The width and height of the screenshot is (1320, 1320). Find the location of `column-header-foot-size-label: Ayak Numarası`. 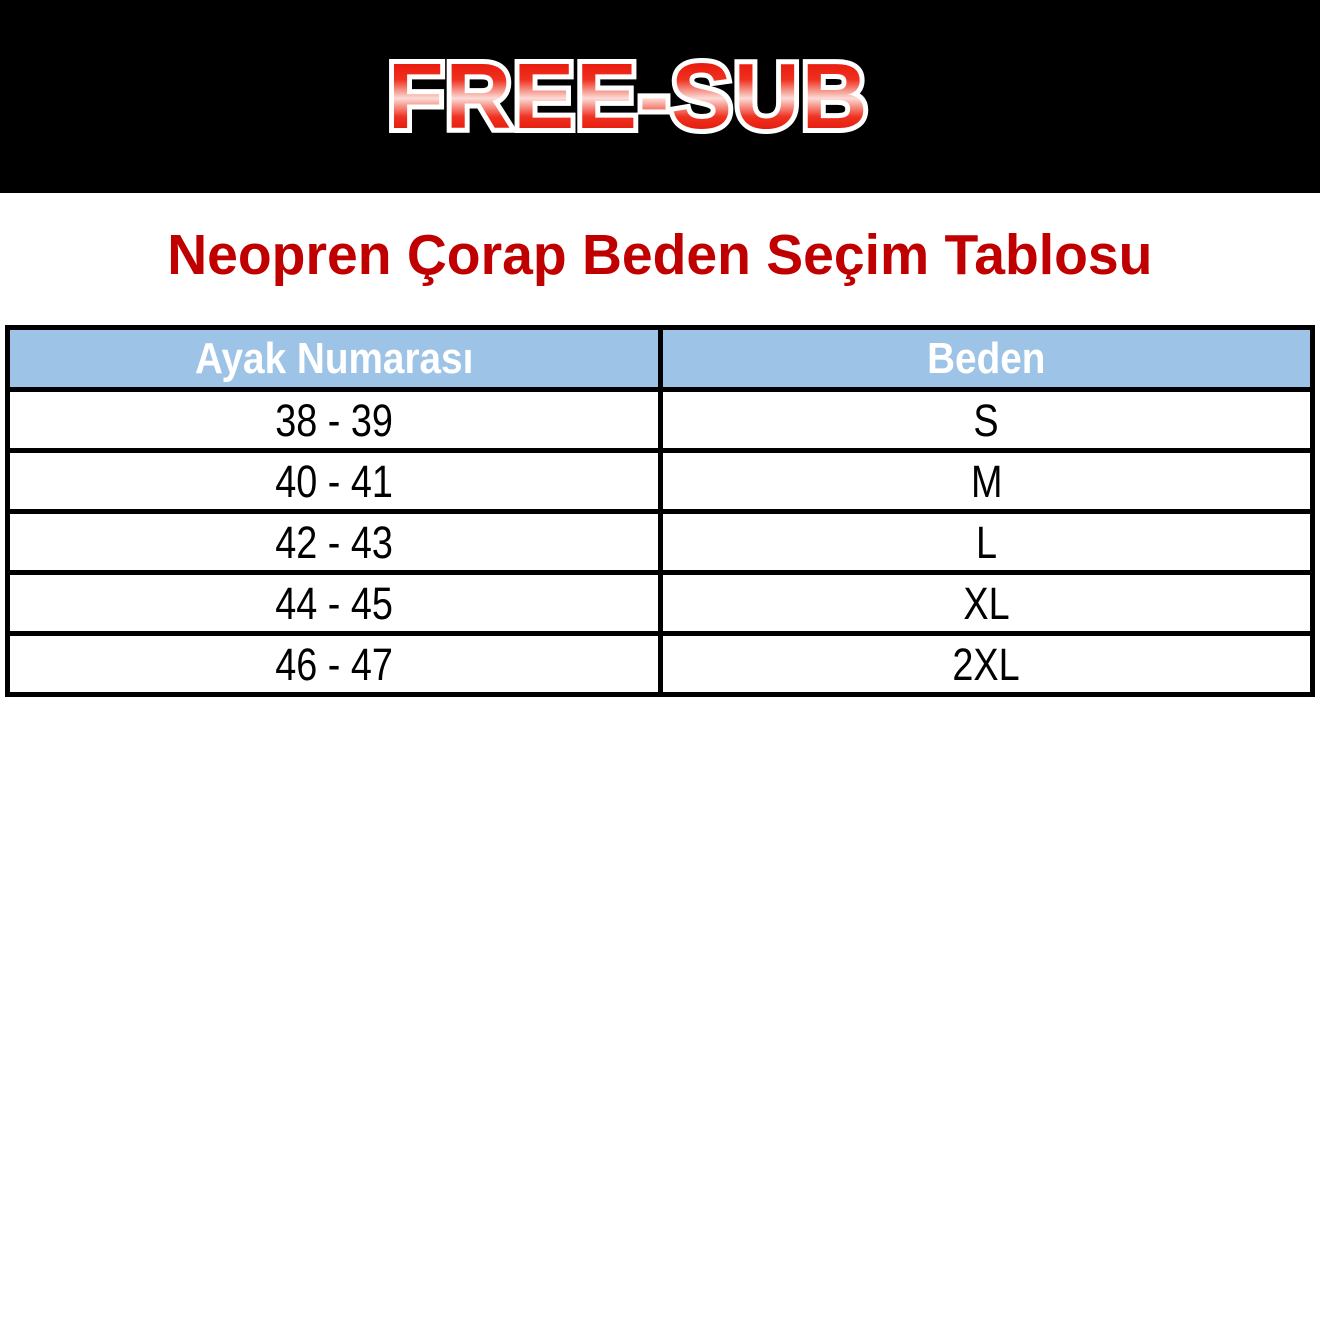

column-header-foot-size-label: Ayak Numarası is located at coordinates (333, 358).